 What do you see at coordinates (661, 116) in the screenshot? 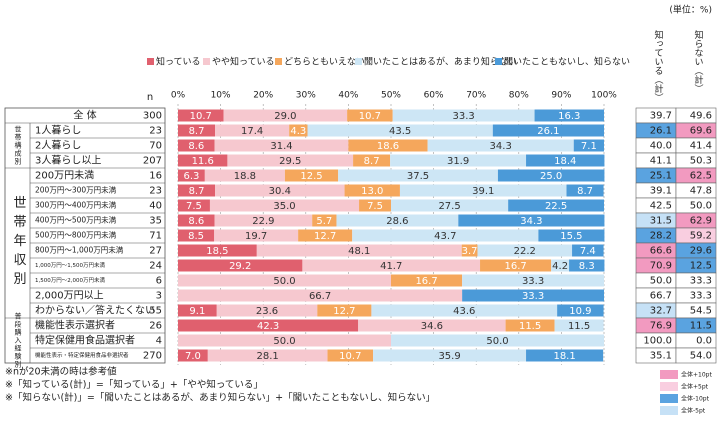
I see `summary-value: 39.7` at bounding box center [661, 116].